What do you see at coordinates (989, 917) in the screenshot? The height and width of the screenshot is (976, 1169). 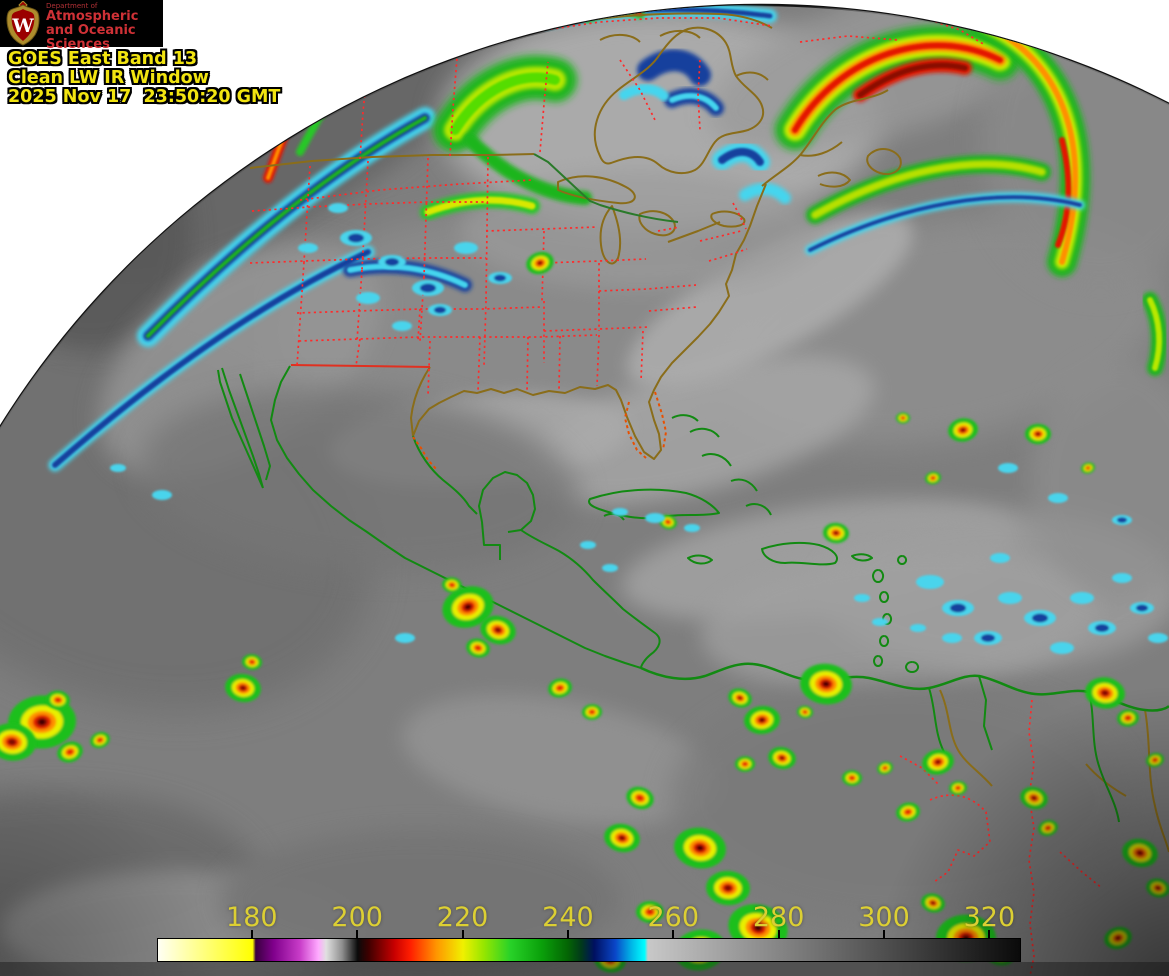 I see `colorbar-label-320: 320` at bounding box center [989, 917].